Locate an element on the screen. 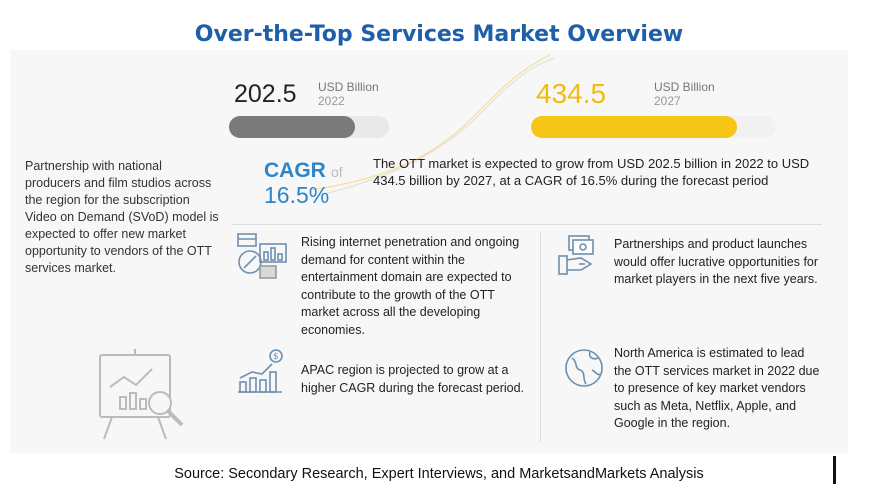  background-curve-decoration is located at coordinates (432, 125).